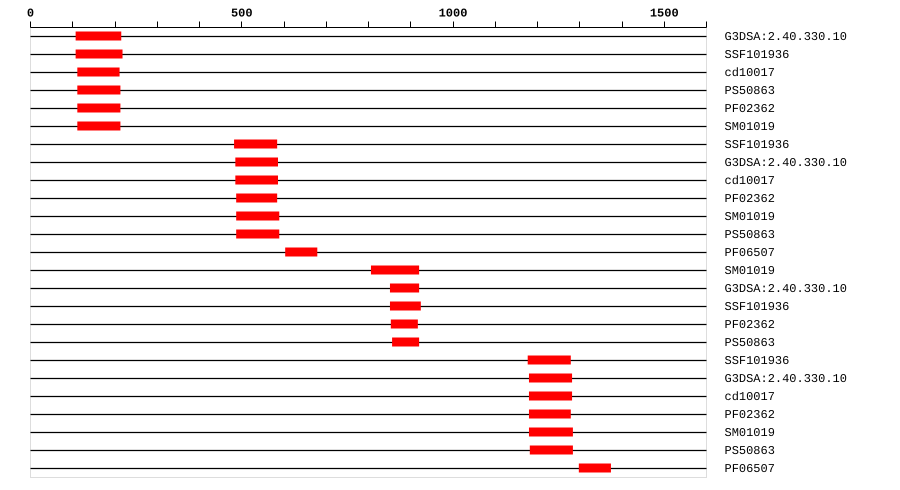 This screenshot has width=900, height=490. What do you see at coordinates (30, 13) in the screenshot?
I see `x-tick-label: 0` at bounding box center [30, 13].